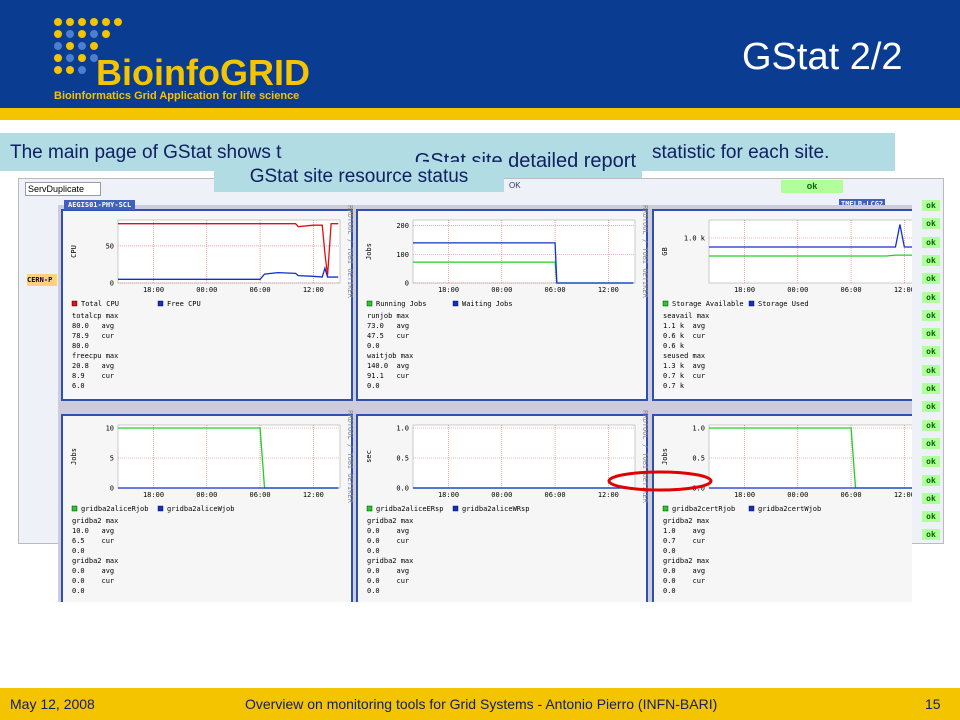  I want to click on site-cell: CERN-P, so click(42, 280).